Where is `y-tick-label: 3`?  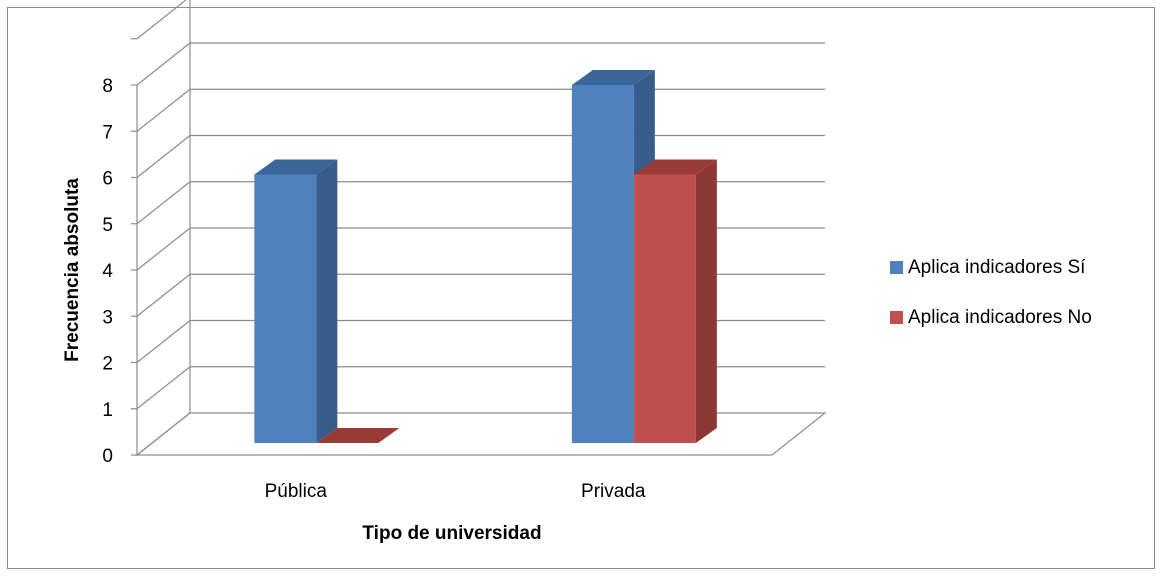
y-tick-label: 3 is located at coordinates (107, 317).